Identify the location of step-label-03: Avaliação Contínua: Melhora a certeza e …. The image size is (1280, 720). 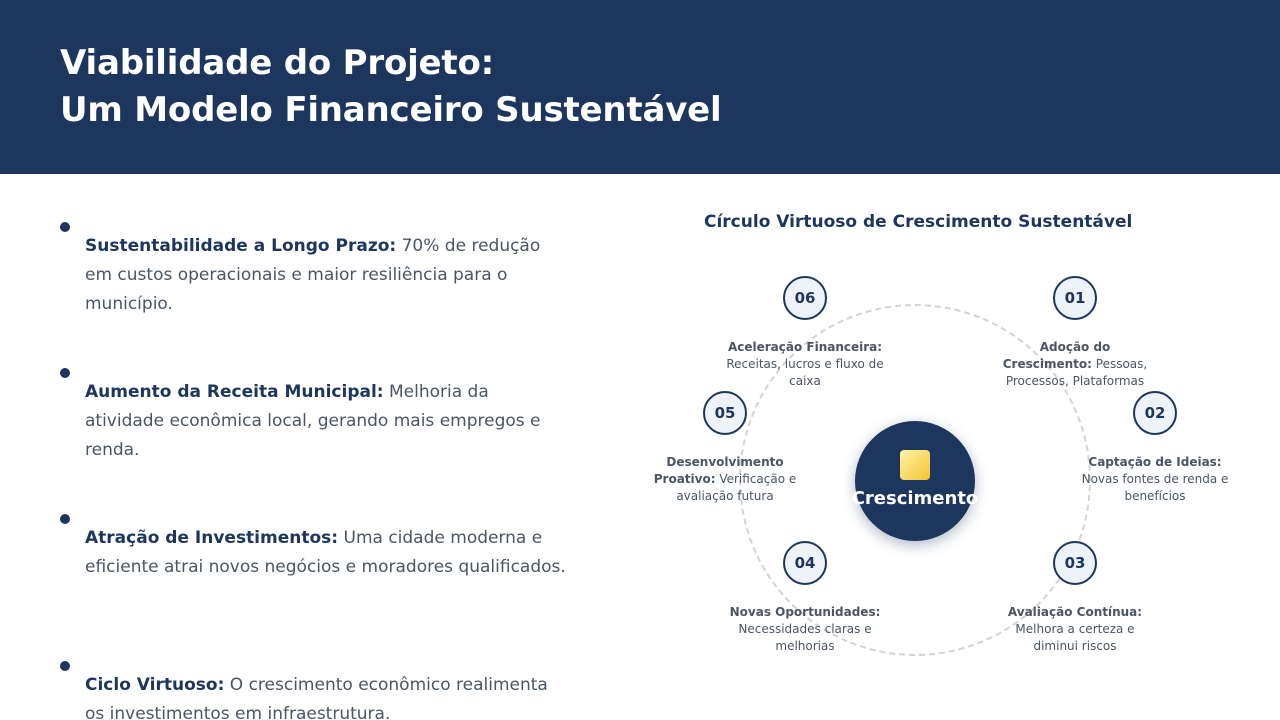
(1075, 629).